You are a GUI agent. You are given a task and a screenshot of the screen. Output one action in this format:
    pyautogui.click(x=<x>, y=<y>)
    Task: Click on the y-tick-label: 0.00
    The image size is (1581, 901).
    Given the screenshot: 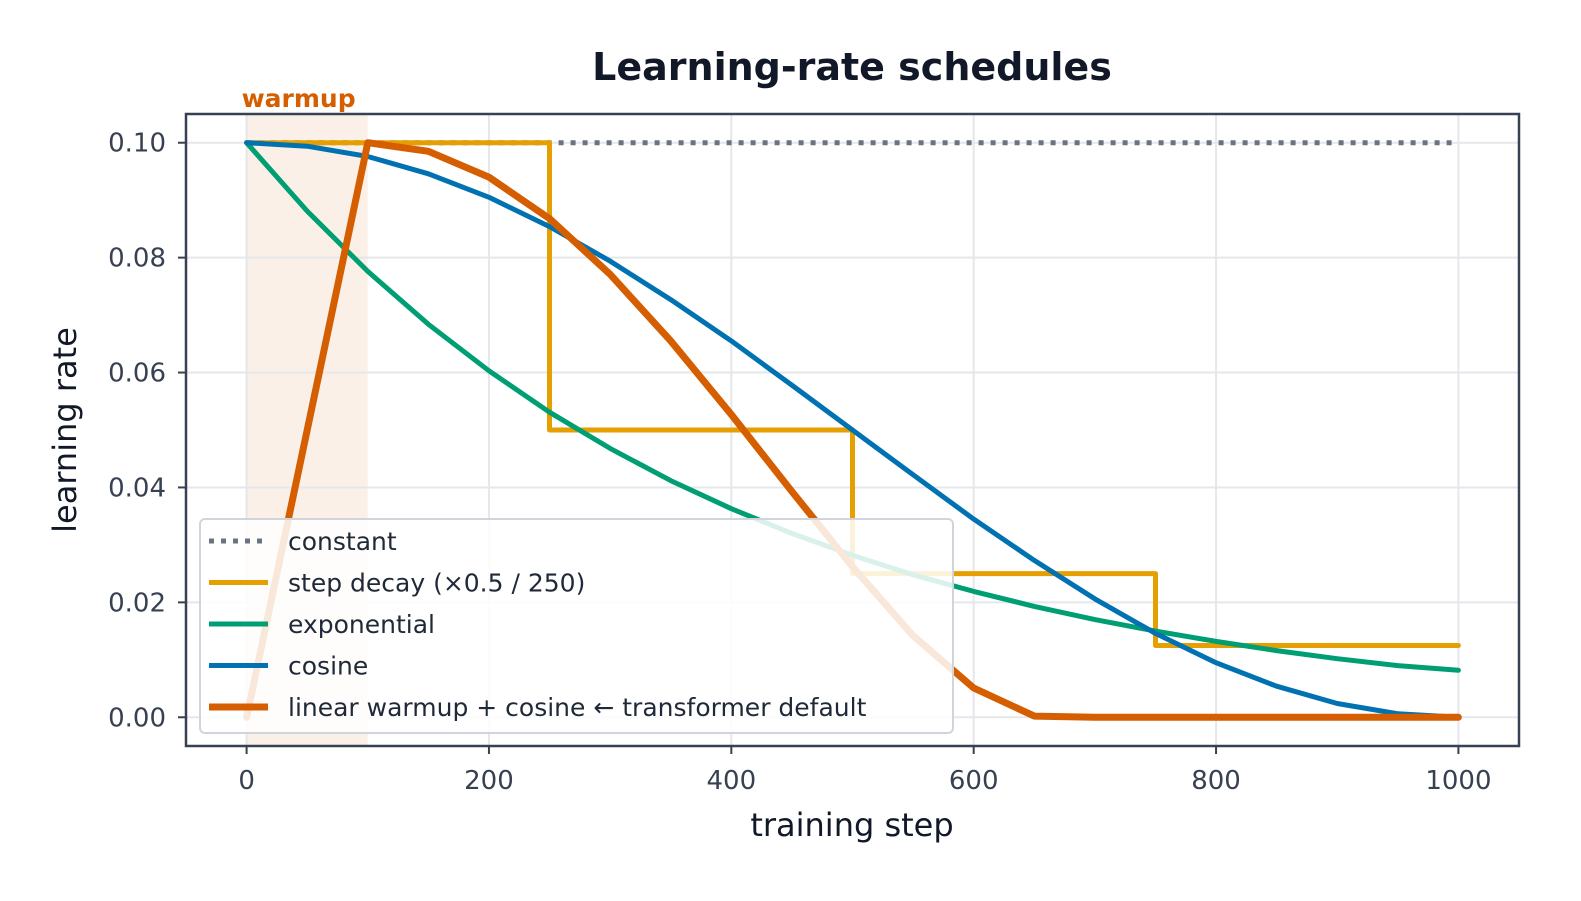 What is the action you would take?
    pyautogui.click(x=137, y=718)
    